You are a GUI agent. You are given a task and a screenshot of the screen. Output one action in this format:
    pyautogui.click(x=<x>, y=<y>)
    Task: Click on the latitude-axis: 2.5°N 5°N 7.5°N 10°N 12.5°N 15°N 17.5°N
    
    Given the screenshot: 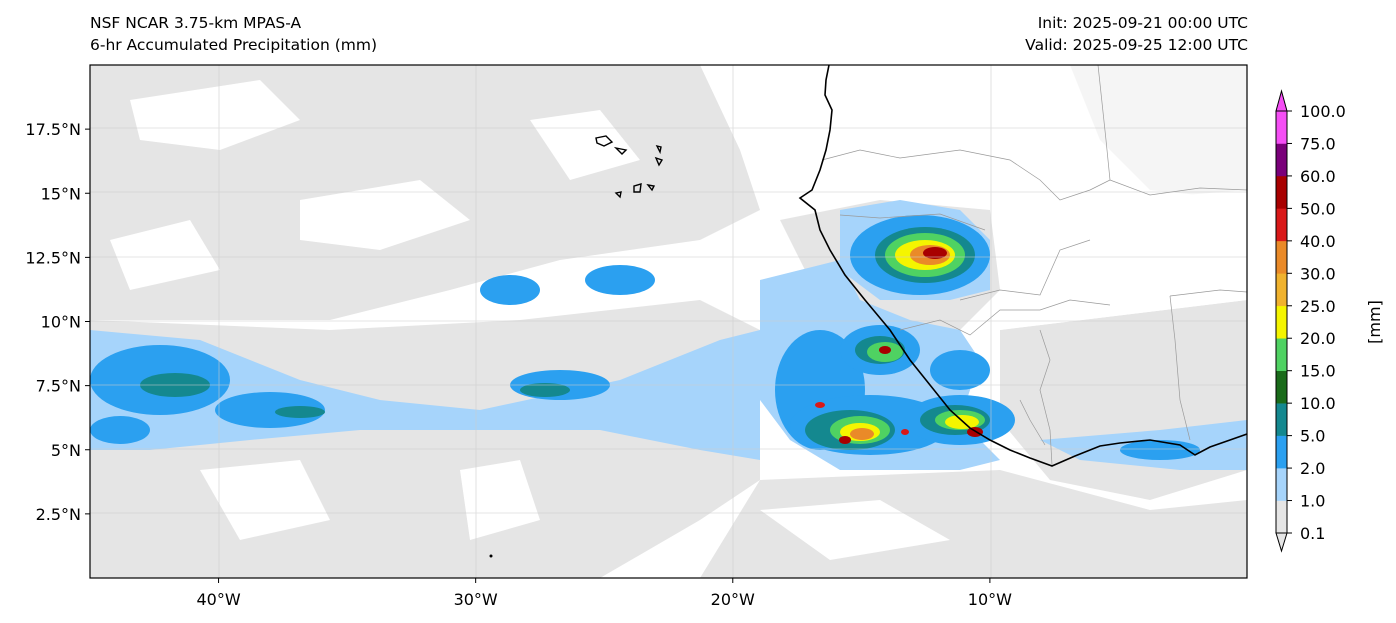 What is the action you would take?
    pyautogui.click(x=57, y=322)
    